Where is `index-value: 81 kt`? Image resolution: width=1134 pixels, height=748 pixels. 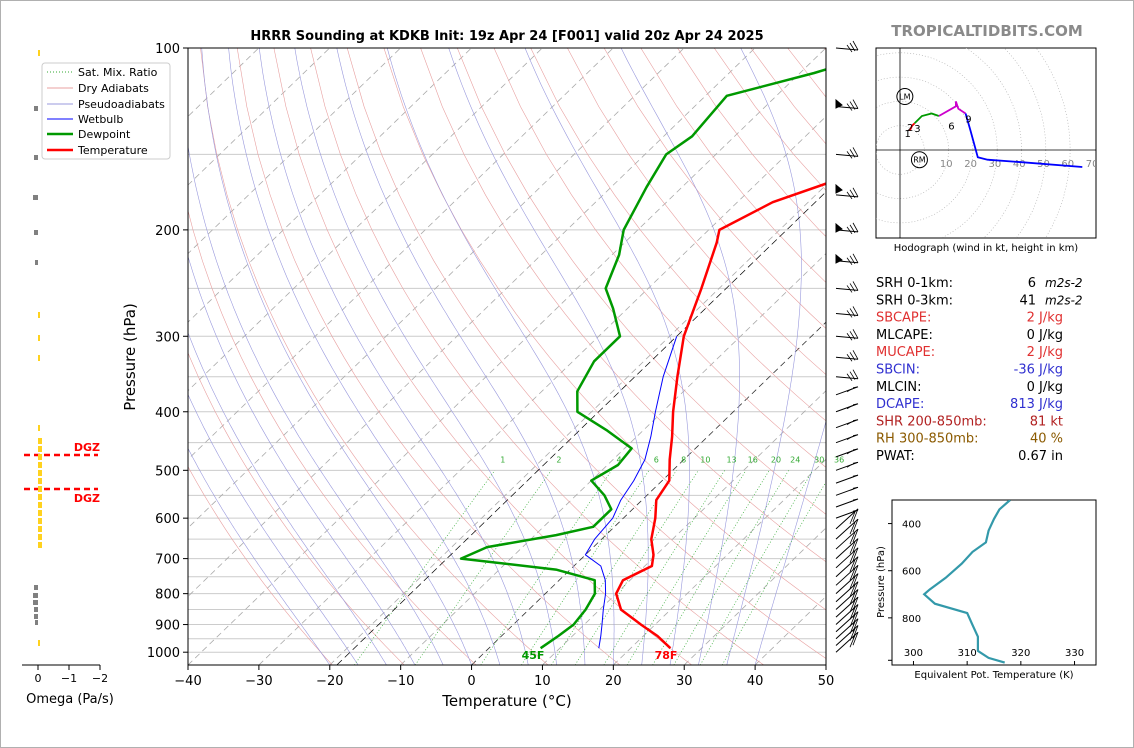
index-value: 81 kt is located at coordinates (1046, 421).